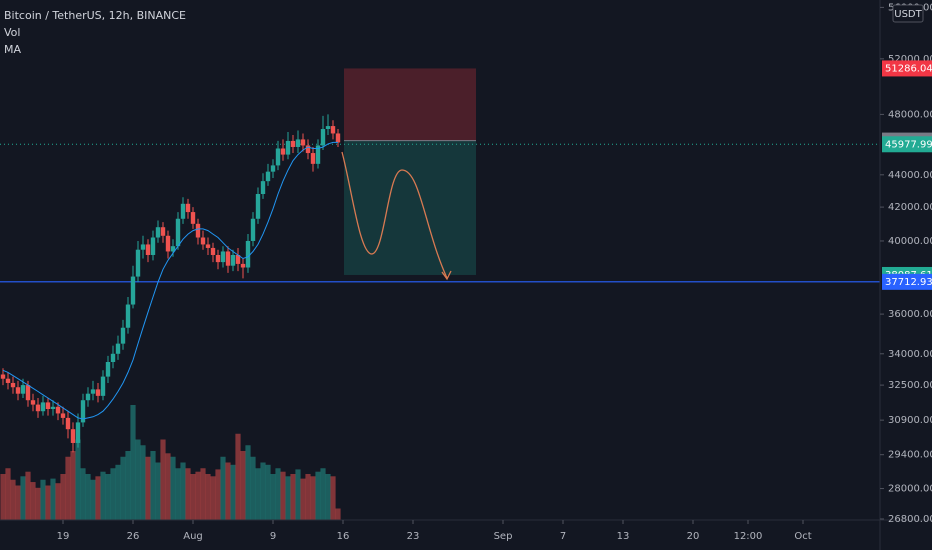 Image resolution: width=932 pixels, height=550 pixels. What do you see at coordinates (623, 536) in the screenshot?
I see `x-tick-label: 13` at bounding box center [623, 536].